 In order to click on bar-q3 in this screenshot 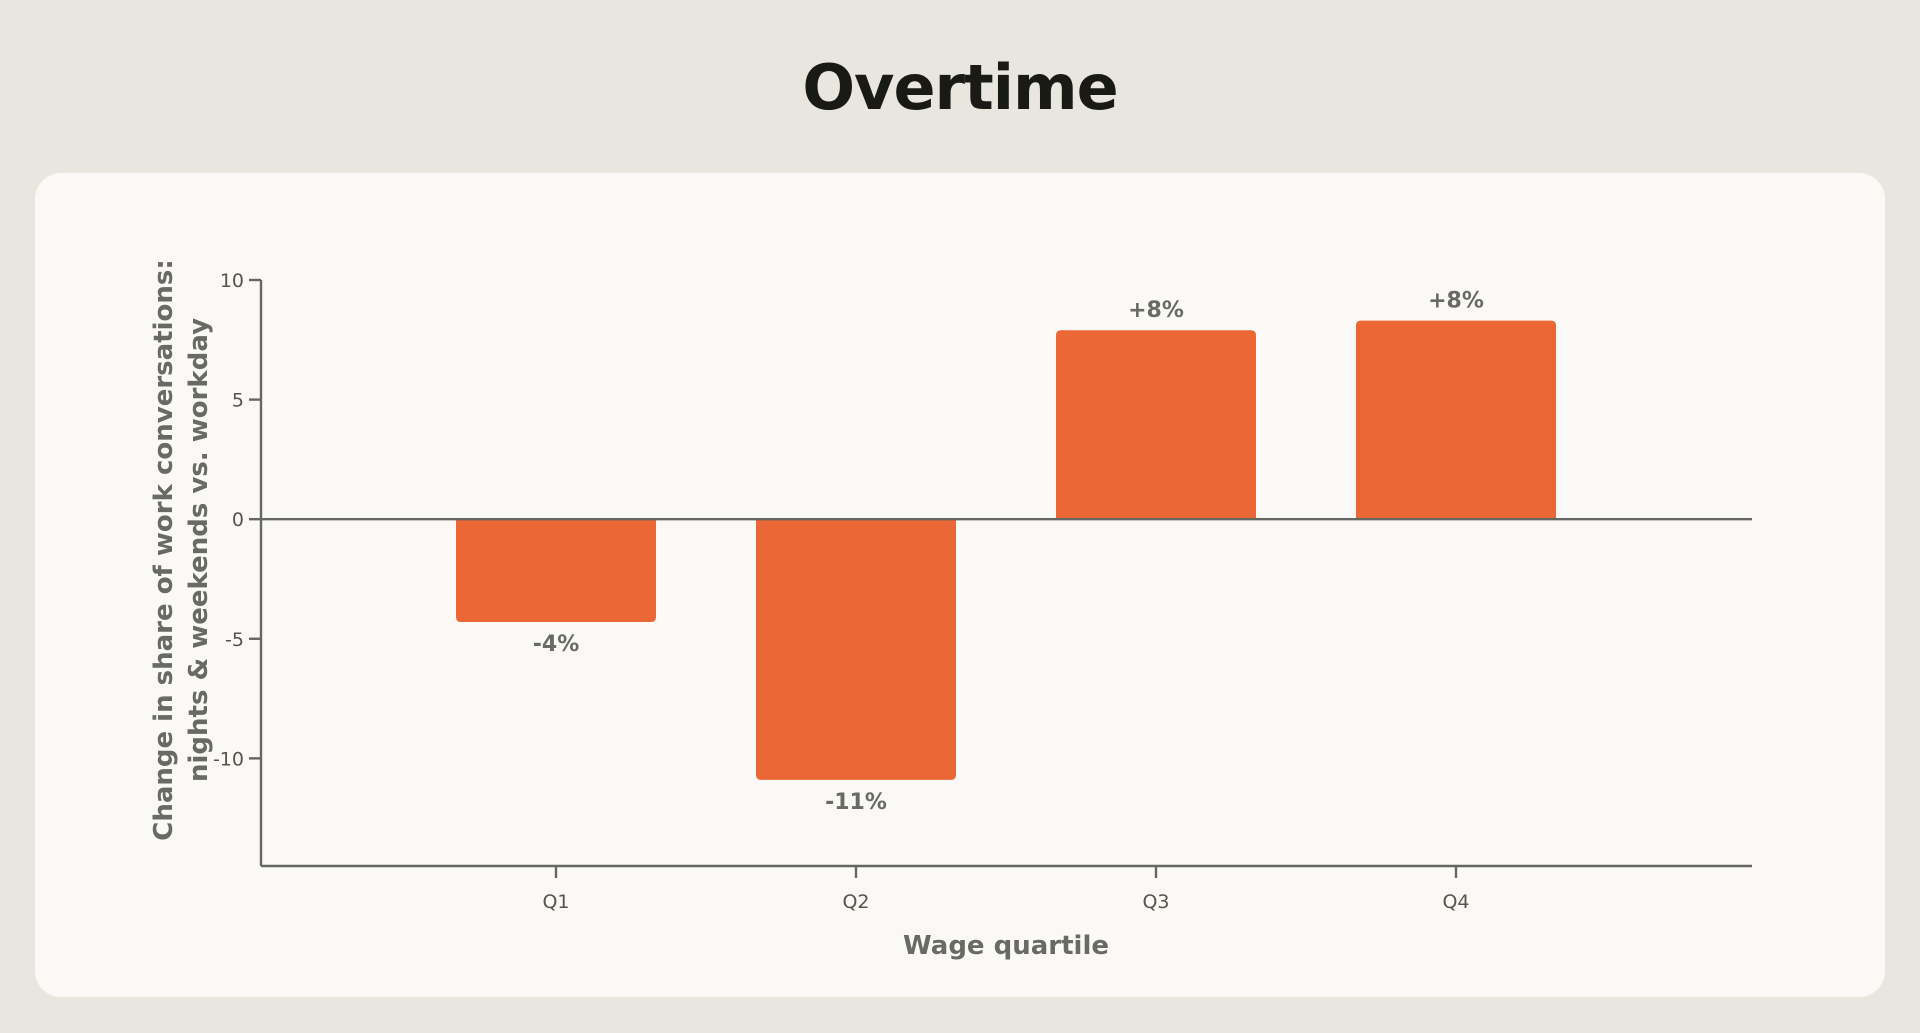, I will do `click(1156, 425)`.